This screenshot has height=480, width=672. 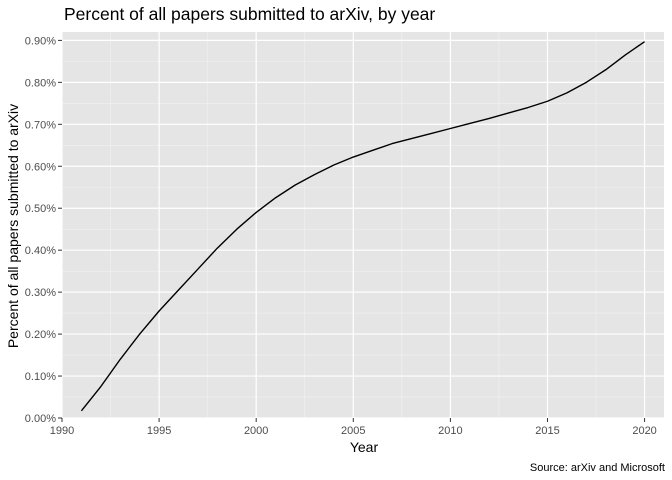 What do you see at coordinates (256, 431) in the screenshot?
I see `x-tick-label: 2000` at bounding box center [256, 431].